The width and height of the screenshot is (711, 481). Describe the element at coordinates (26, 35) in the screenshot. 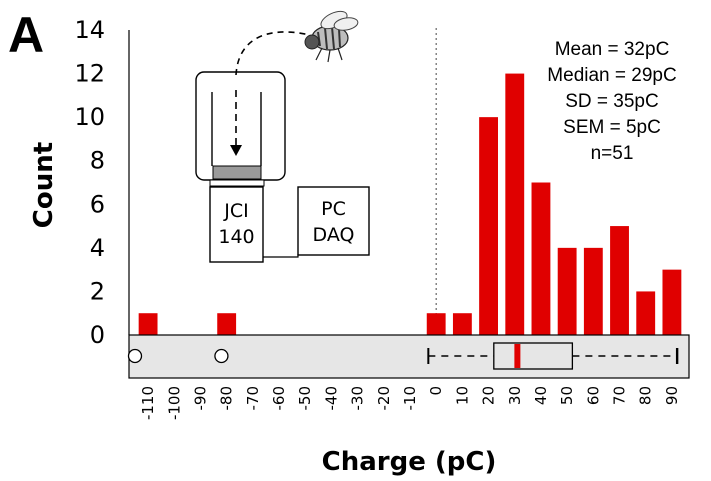

I see `panel-label: A` at that location.